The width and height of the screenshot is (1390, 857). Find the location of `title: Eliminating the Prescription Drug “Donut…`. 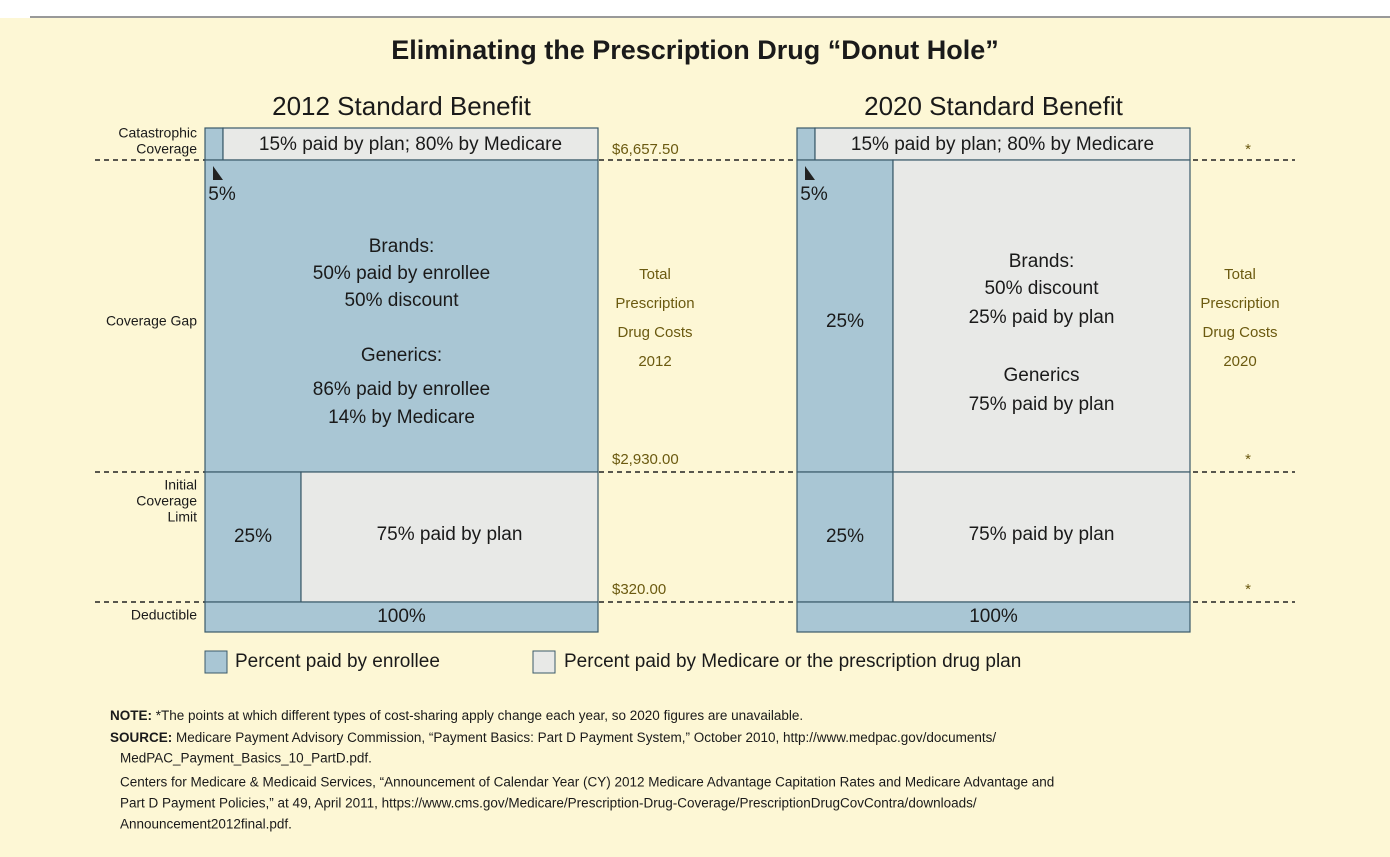

title: Eliminating the Prescription Drug “Donut… is located at coordinates (695, 50).